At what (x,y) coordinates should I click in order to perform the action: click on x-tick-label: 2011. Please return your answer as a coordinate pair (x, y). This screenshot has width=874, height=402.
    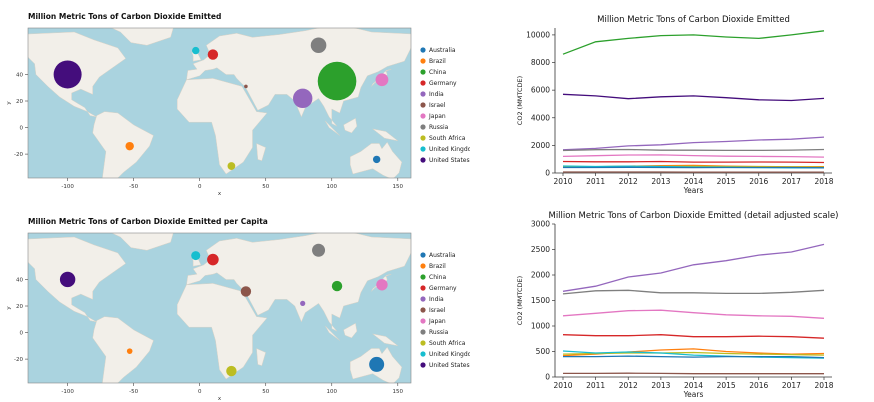
    Looking at the image, I should click on (595, 181).